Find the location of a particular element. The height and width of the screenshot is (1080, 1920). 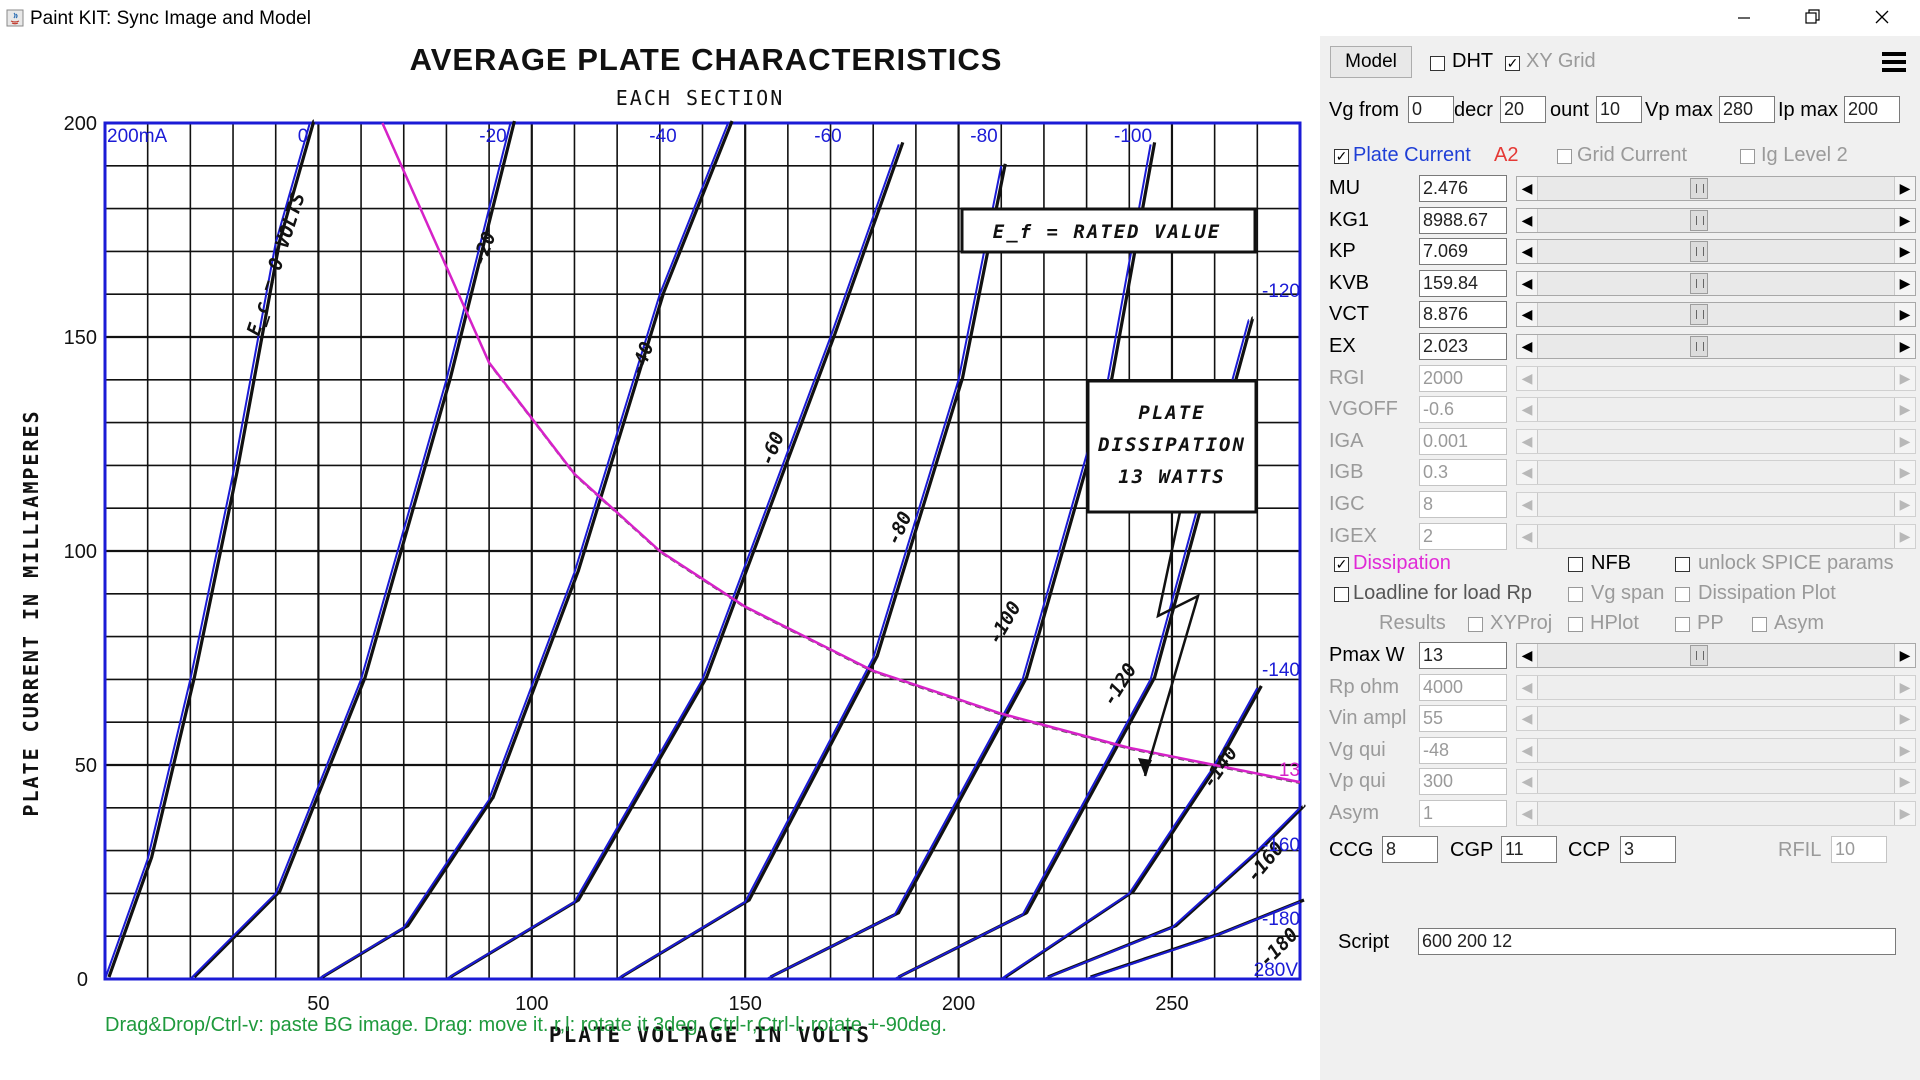

vg-from-field: 0 is located at coordinates (1431, 109).